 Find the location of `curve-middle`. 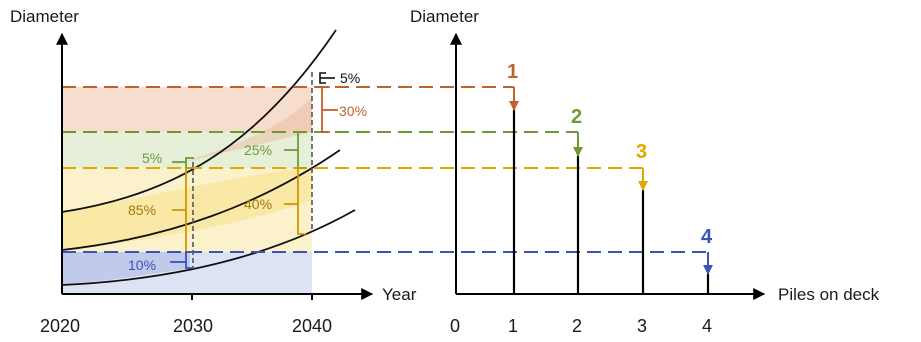

curve-middle is located at coordinates (201, 200).